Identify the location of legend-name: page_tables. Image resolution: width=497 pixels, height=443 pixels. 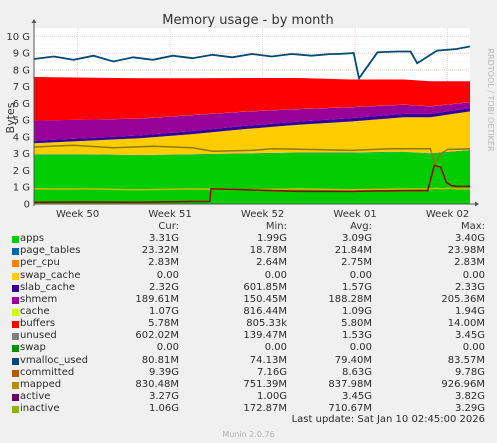
(50, 251).